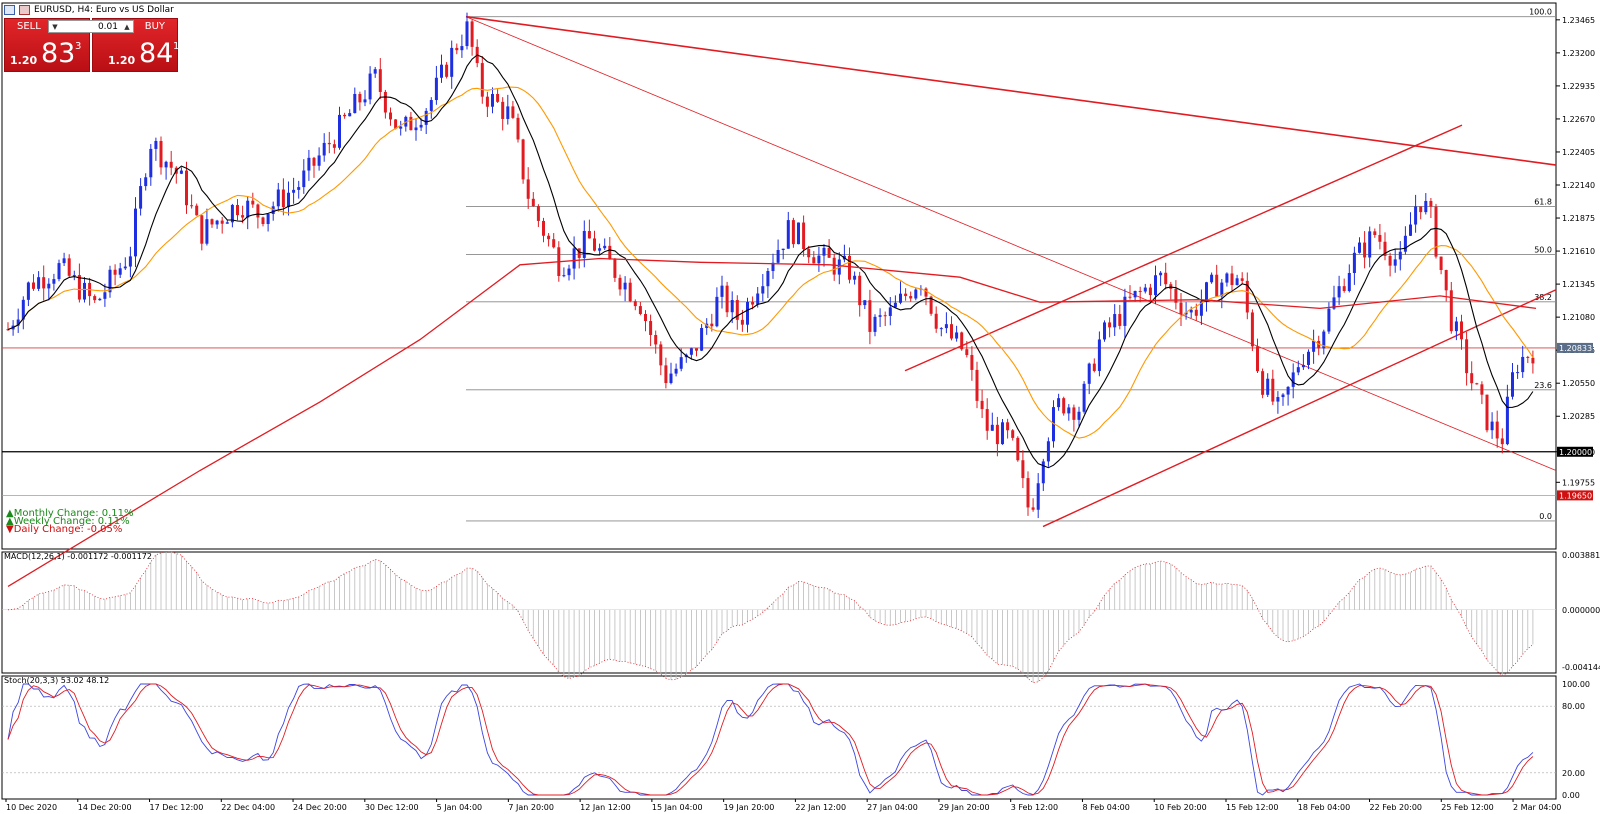  What do you see at coordinates (91, 26) in the screenshot?
I see `lot-size-stepper: ▼ 0.01 ▲` at bounding box center [91, 26].